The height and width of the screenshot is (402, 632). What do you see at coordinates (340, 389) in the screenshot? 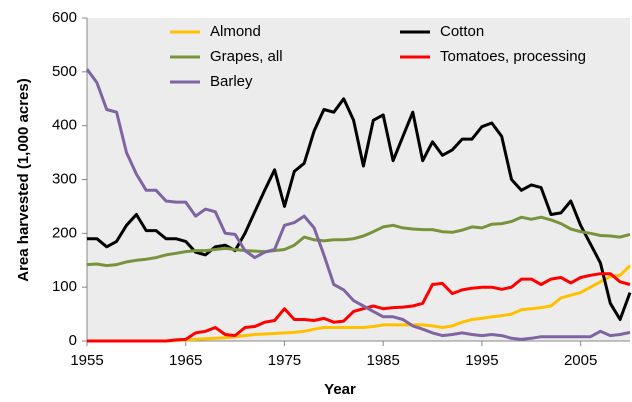
I see `x-axis-label: Year` at bounding box center [340, 389].